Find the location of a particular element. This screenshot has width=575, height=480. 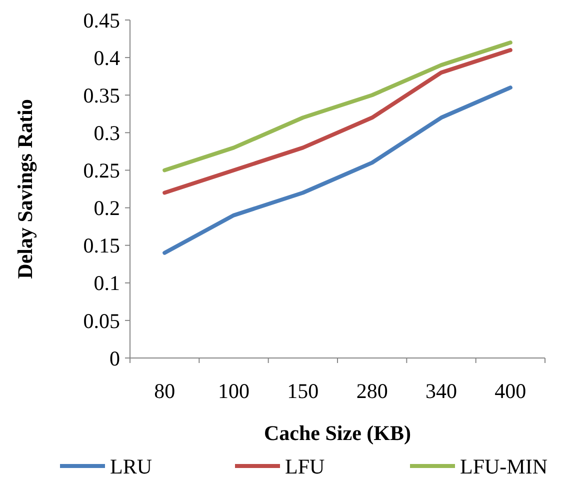

y-tick-label: 0.1 is located at coordinates (107, 283).